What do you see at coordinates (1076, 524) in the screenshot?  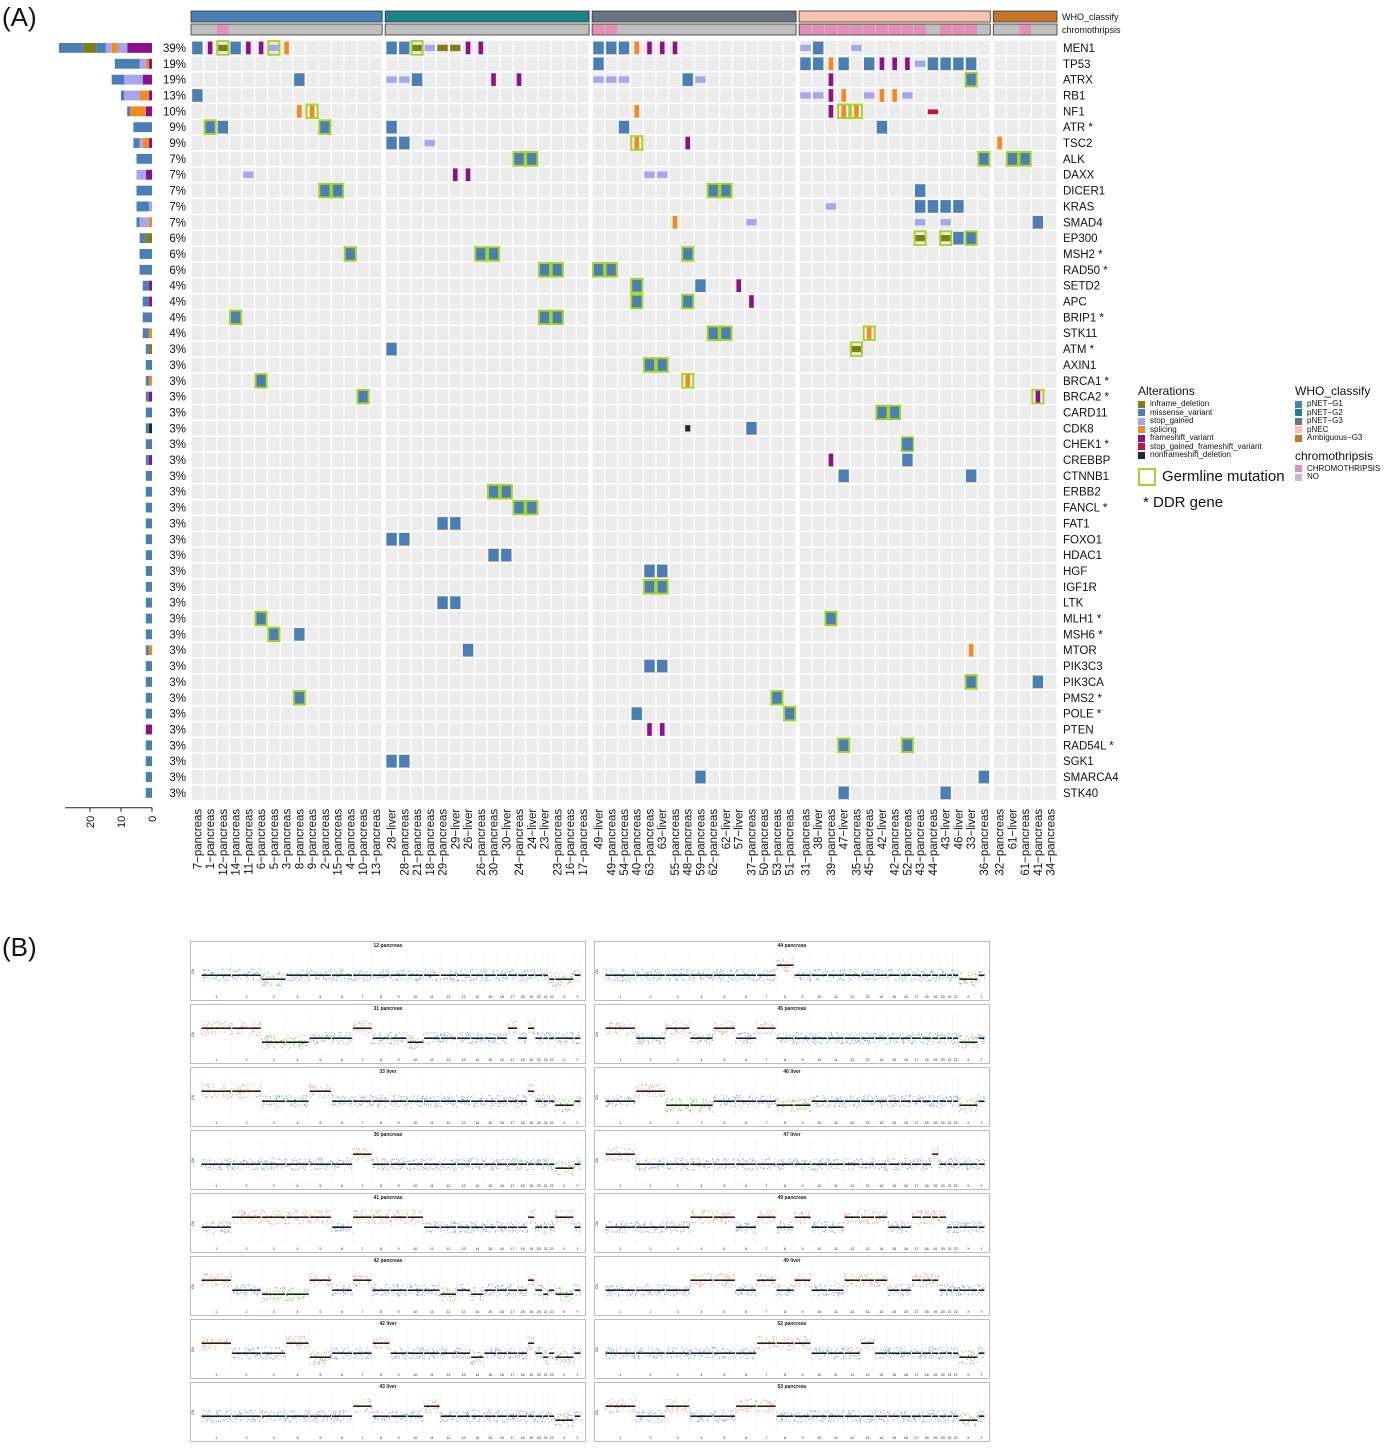 I see `gene-label: FAT1` at bounding box center [1076, 524].